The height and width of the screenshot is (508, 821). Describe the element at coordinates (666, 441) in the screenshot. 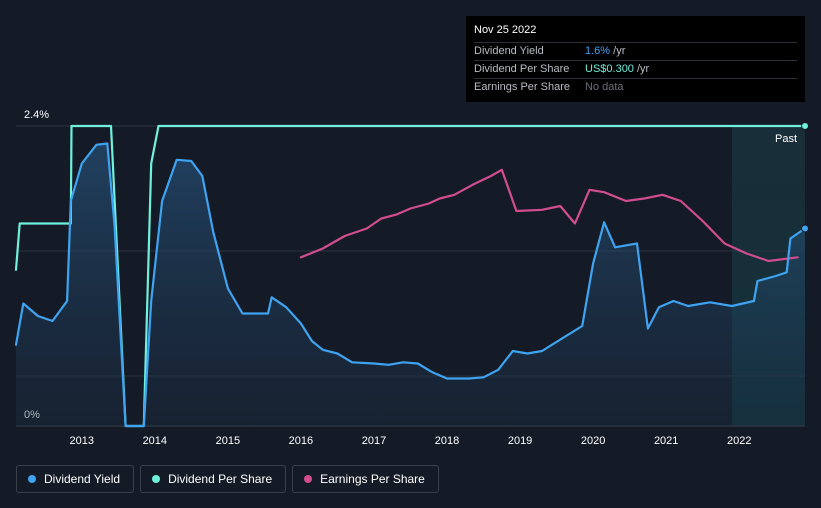

I see `x-tick-label: 2021` at that location.